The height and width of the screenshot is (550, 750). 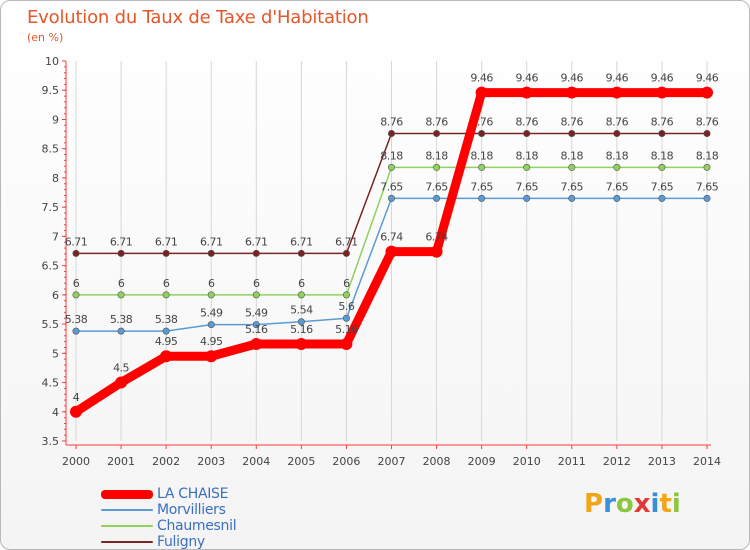 What do you see at coordinates (127, 542) in the screenshot?
I see `legend-swatch-fuligny` at bounding box center [127, 542].